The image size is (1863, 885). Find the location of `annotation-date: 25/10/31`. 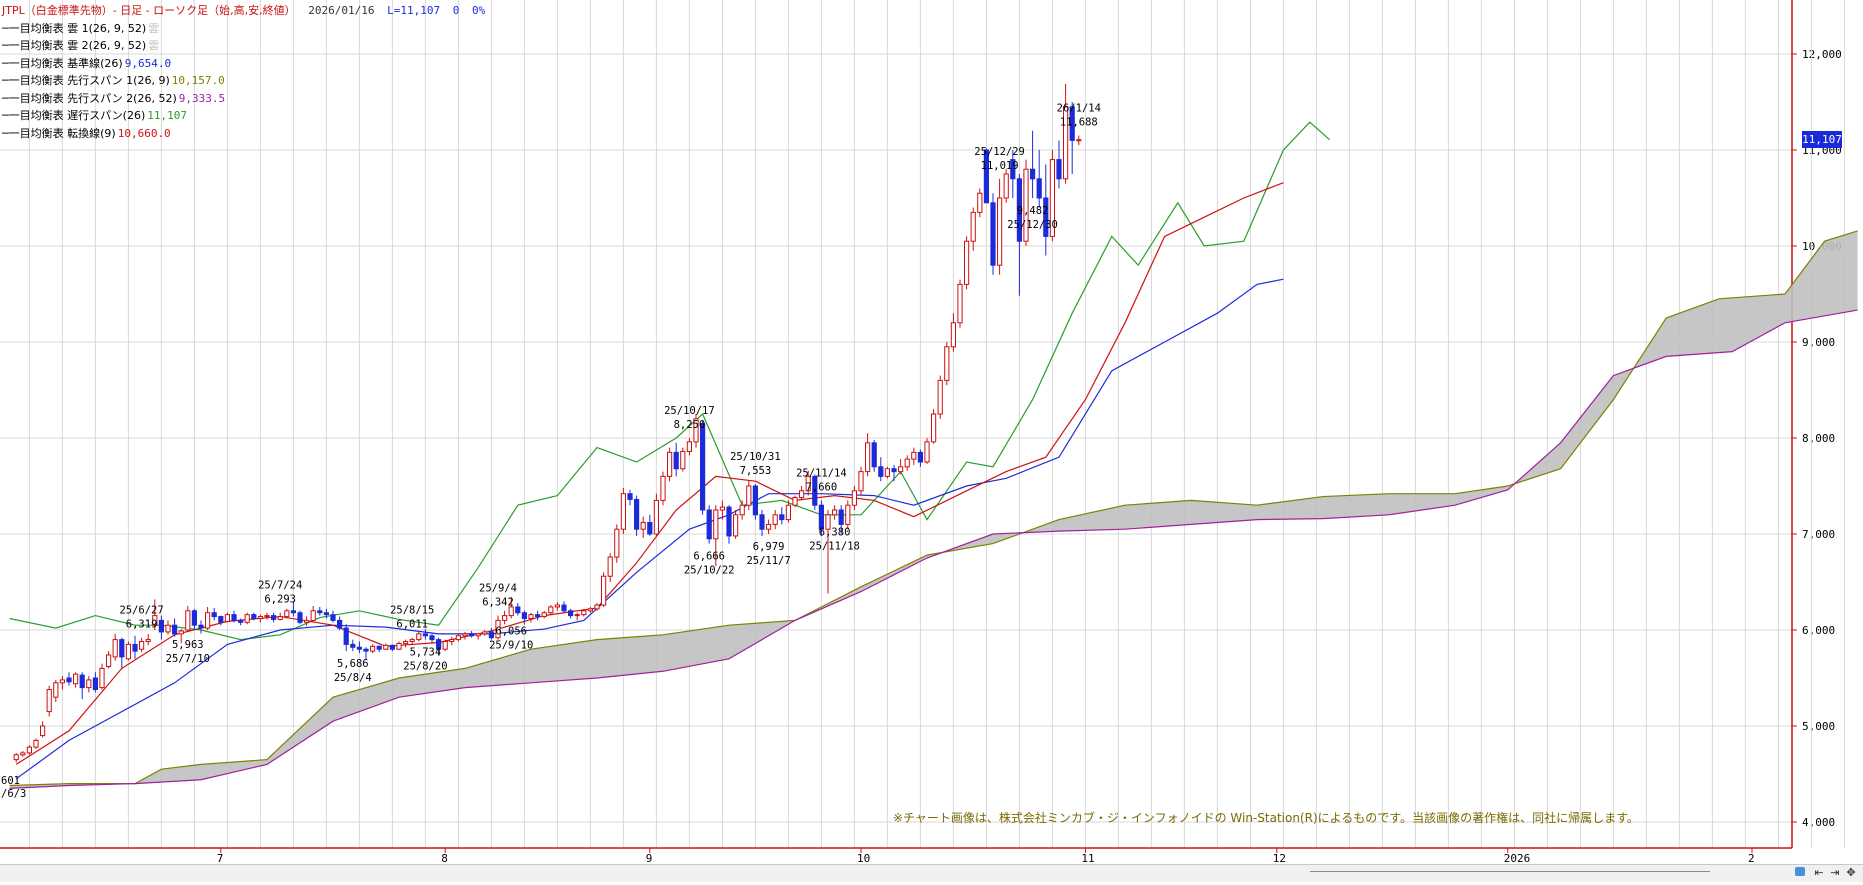

annotation-date: 25/10/31 is located at coordinates (755, 457).